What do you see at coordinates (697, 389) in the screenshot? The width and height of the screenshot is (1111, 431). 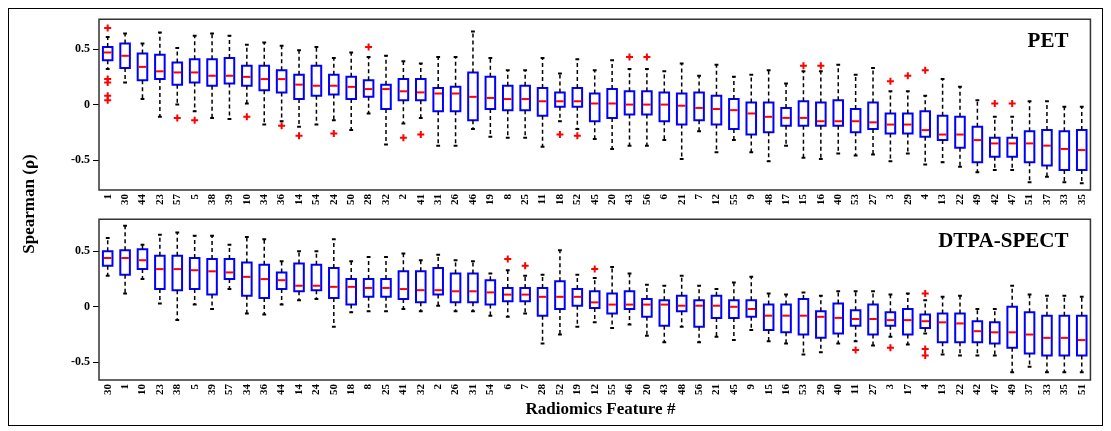 I see `x-tick-label: 56` at bounding box center [697, 389].